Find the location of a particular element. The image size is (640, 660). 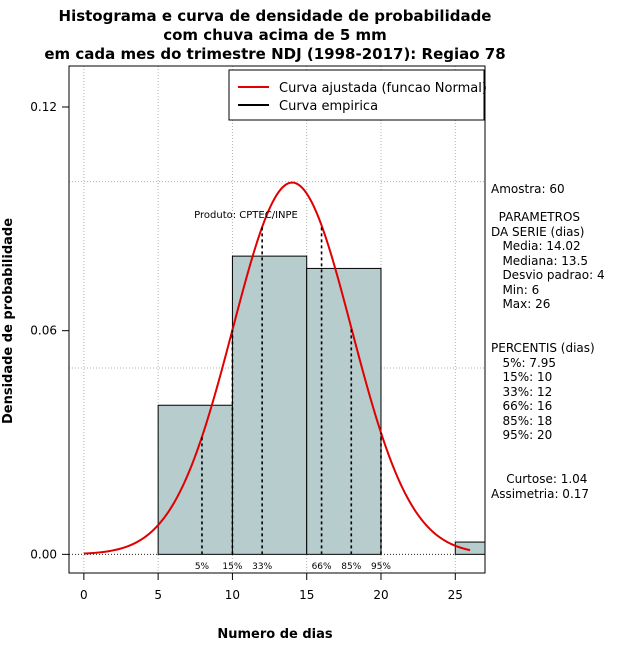

title-line: com chuva acima de 5 mm is located at coordinates (275, 35).